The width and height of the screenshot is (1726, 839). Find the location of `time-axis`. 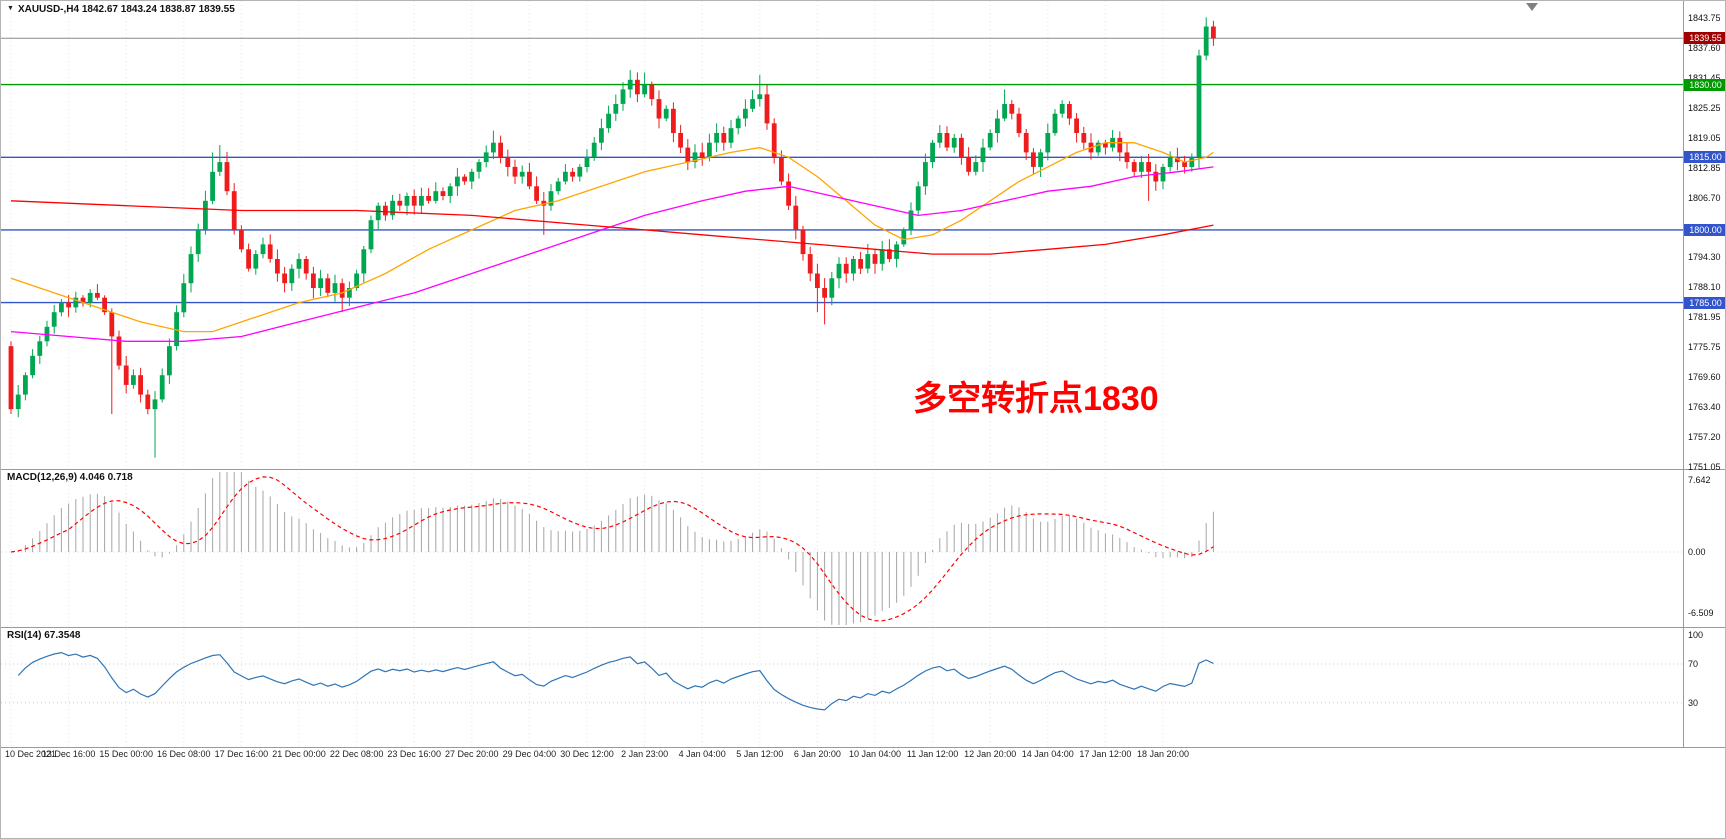

time-axis is located at coordinates (842, 756).